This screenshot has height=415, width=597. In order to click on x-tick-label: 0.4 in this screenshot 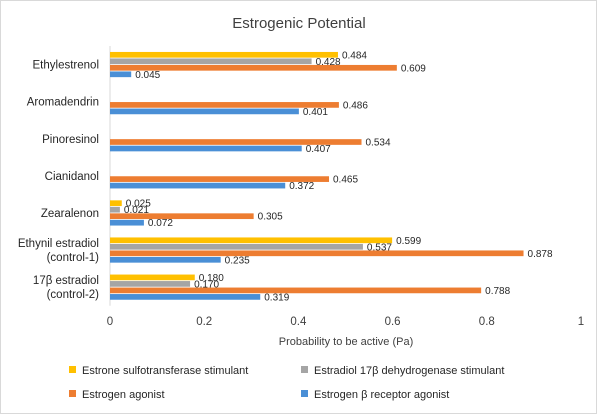, I will do `click(298, 322)`.